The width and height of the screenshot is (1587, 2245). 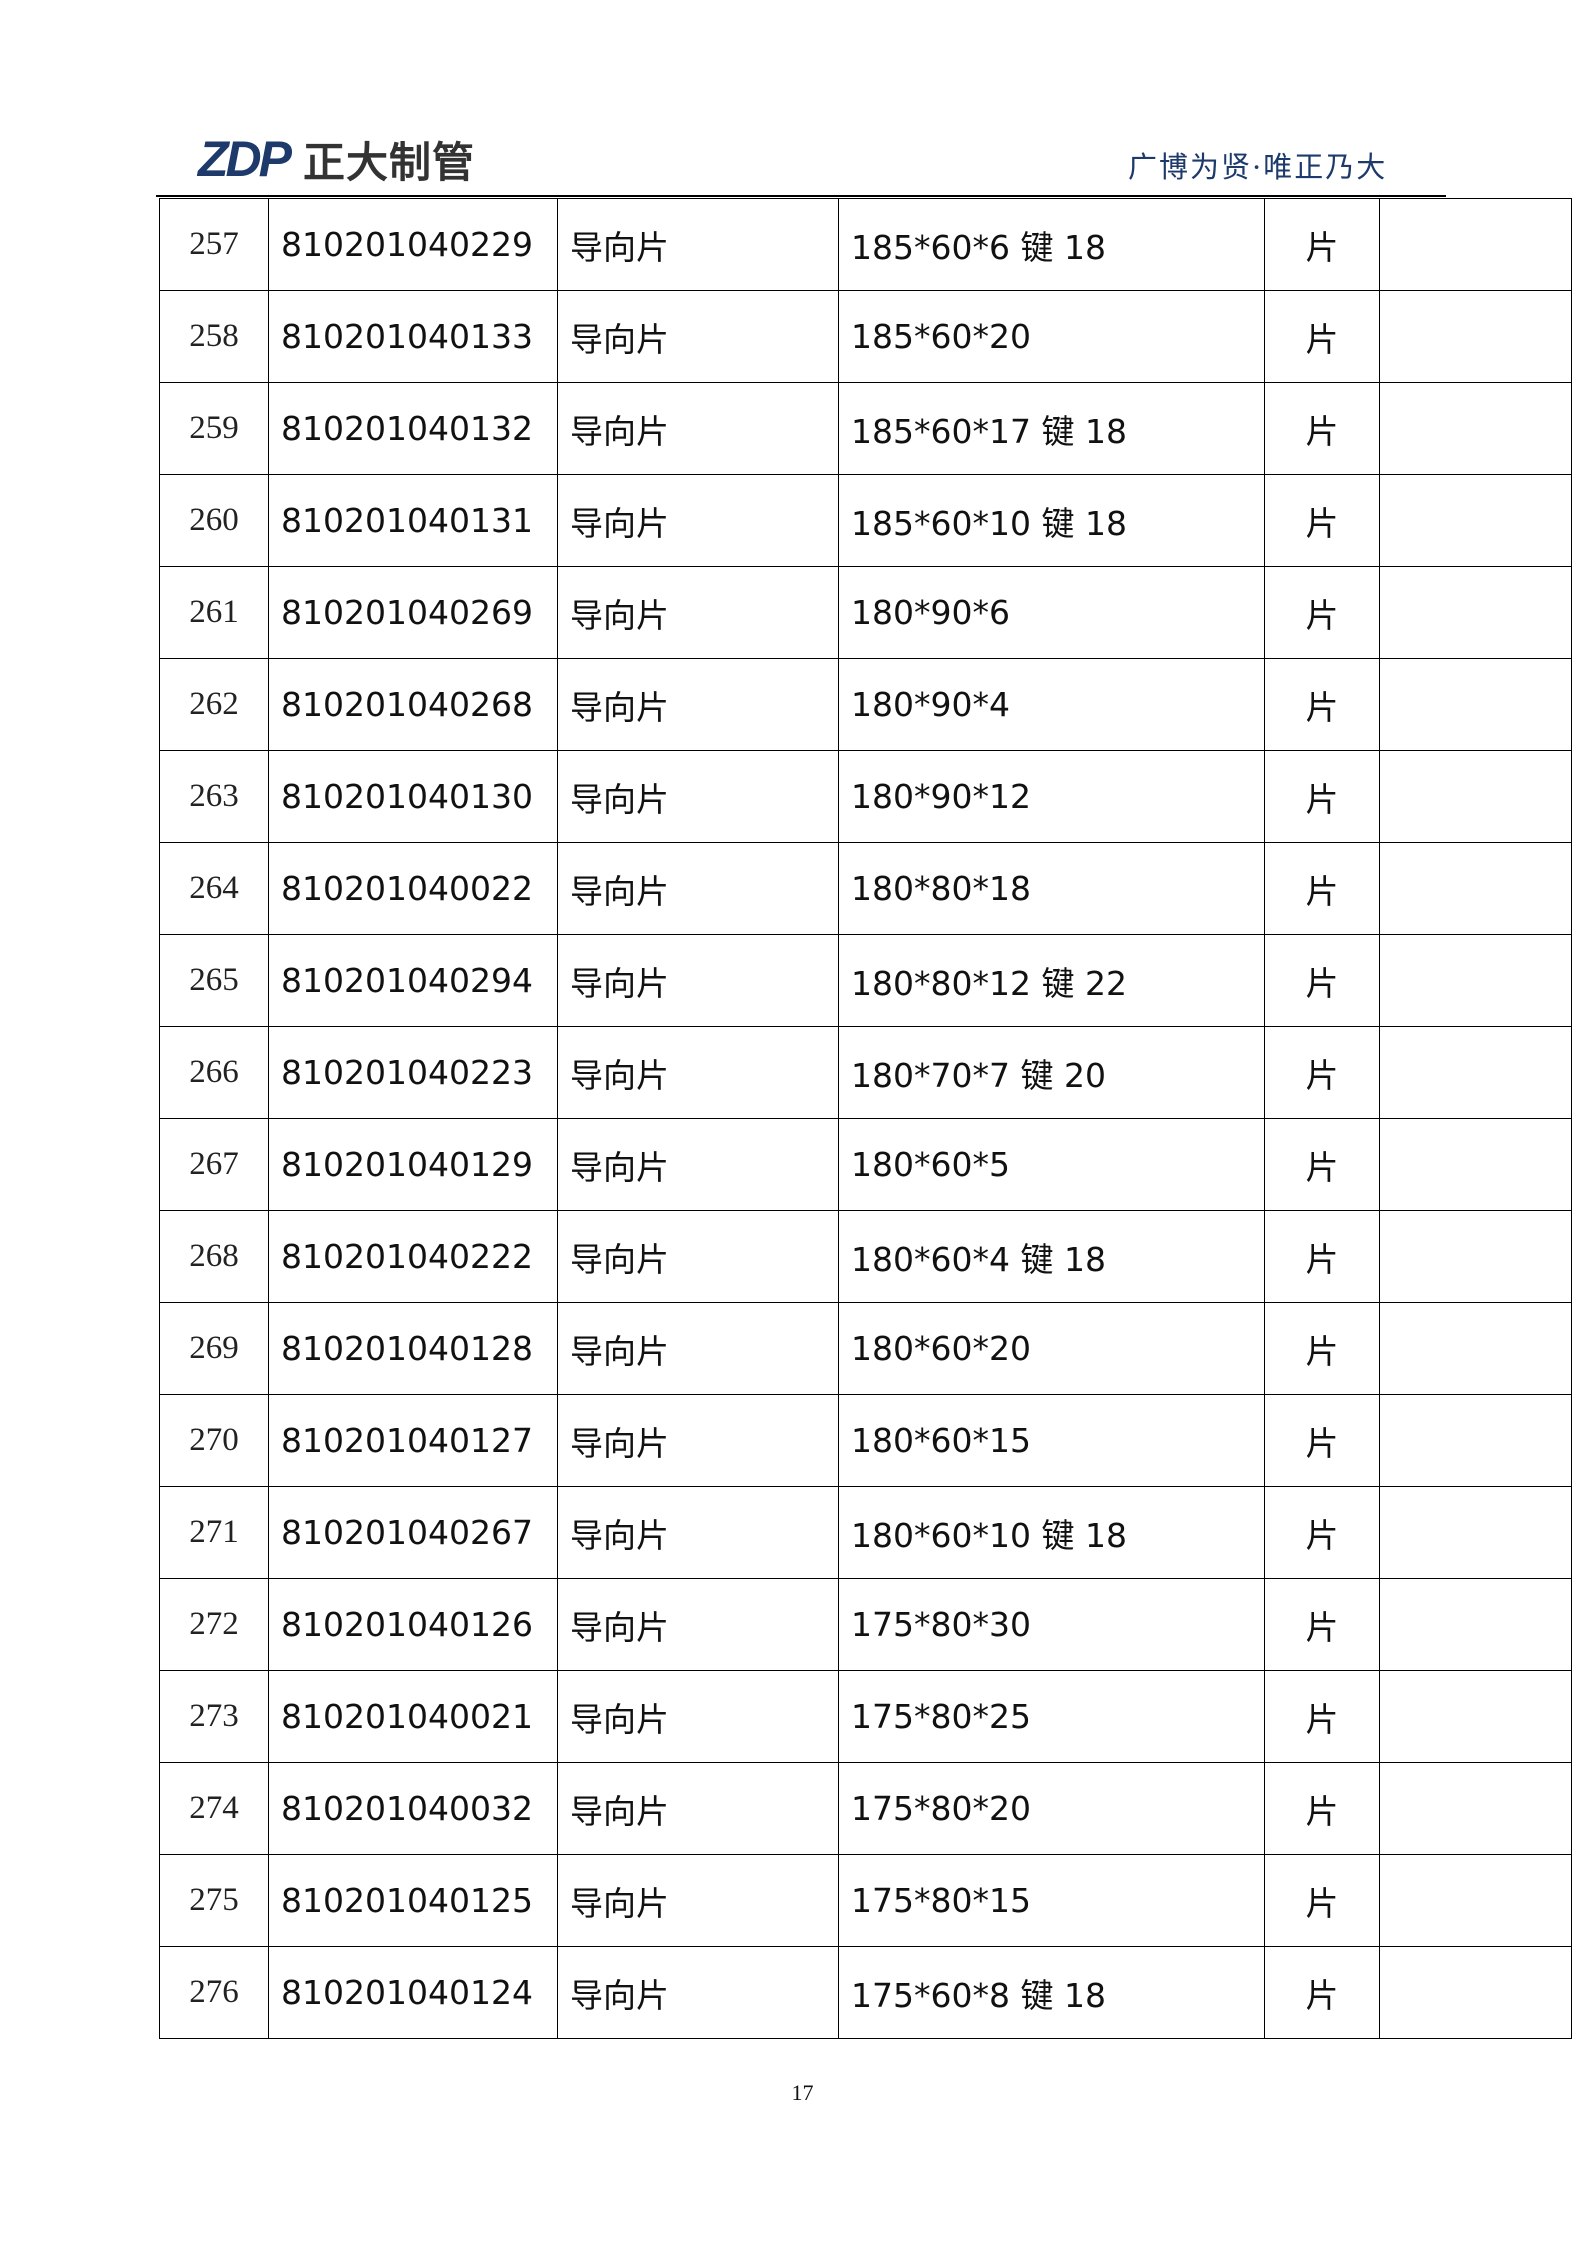 I want to click on table-row: 263 810201040130 导向片 180*90*12 片, so click(x=865, y=796).